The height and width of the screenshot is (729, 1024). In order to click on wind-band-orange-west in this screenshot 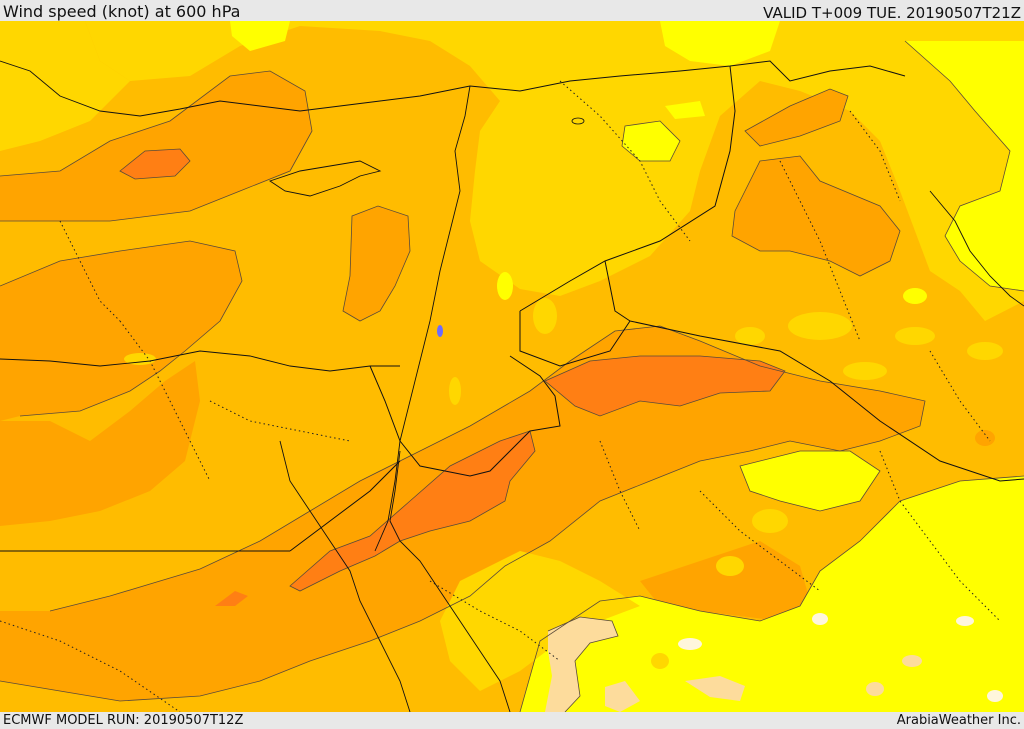, I will do `click(156, 146)`.